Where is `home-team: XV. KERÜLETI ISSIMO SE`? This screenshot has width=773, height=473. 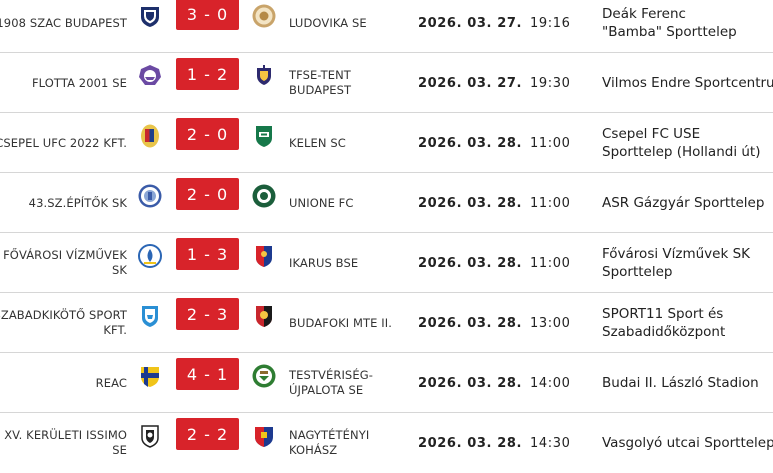 home-team: XV. KERÜLETI ISSIMO SE is located at coordinates (65, 442).